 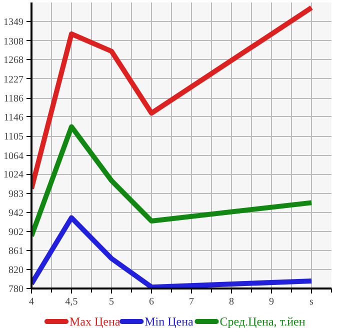 I want to click on x-tick-label: 4,5, so click(x=71, y=302).